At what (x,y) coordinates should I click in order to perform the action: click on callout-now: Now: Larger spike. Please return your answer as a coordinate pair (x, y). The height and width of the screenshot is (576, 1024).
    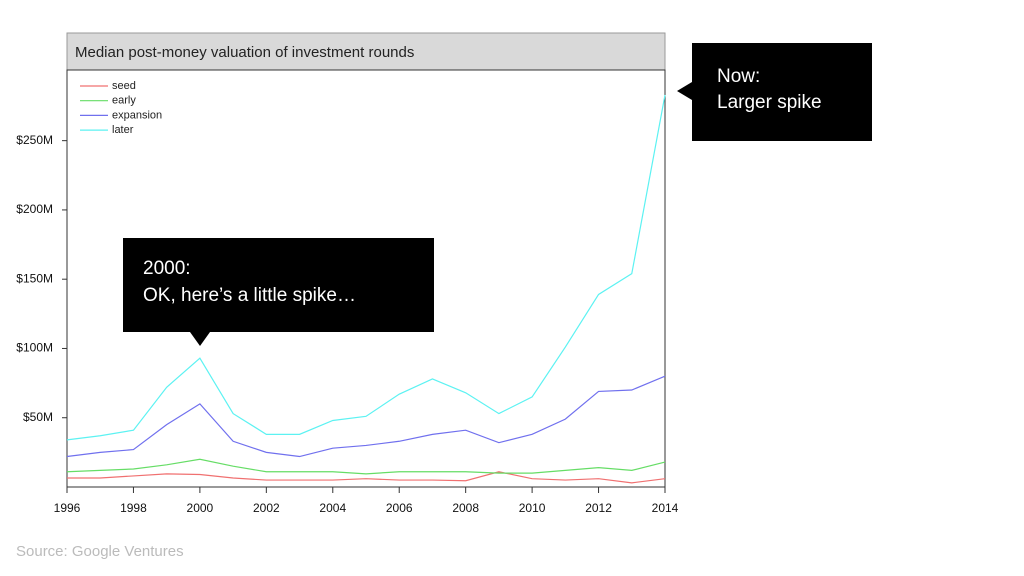
    Looking at the image, I should click on (774, 92).